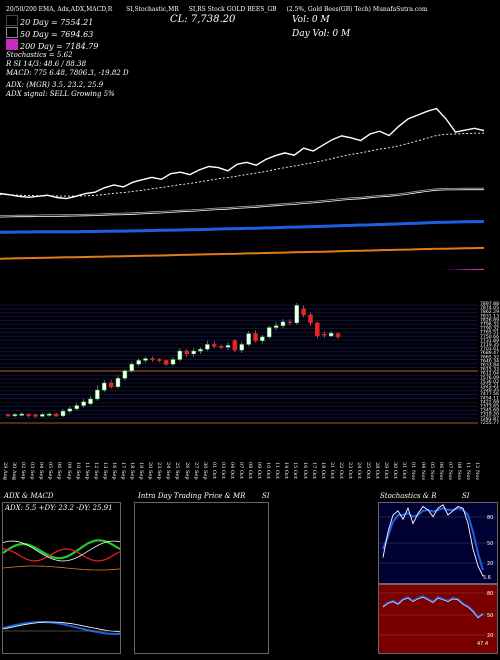  What do you see at coordinates (286, 470) in the screenshot?
I see `date-tick-label: 14 Oct` at bounding box center [286, 470].